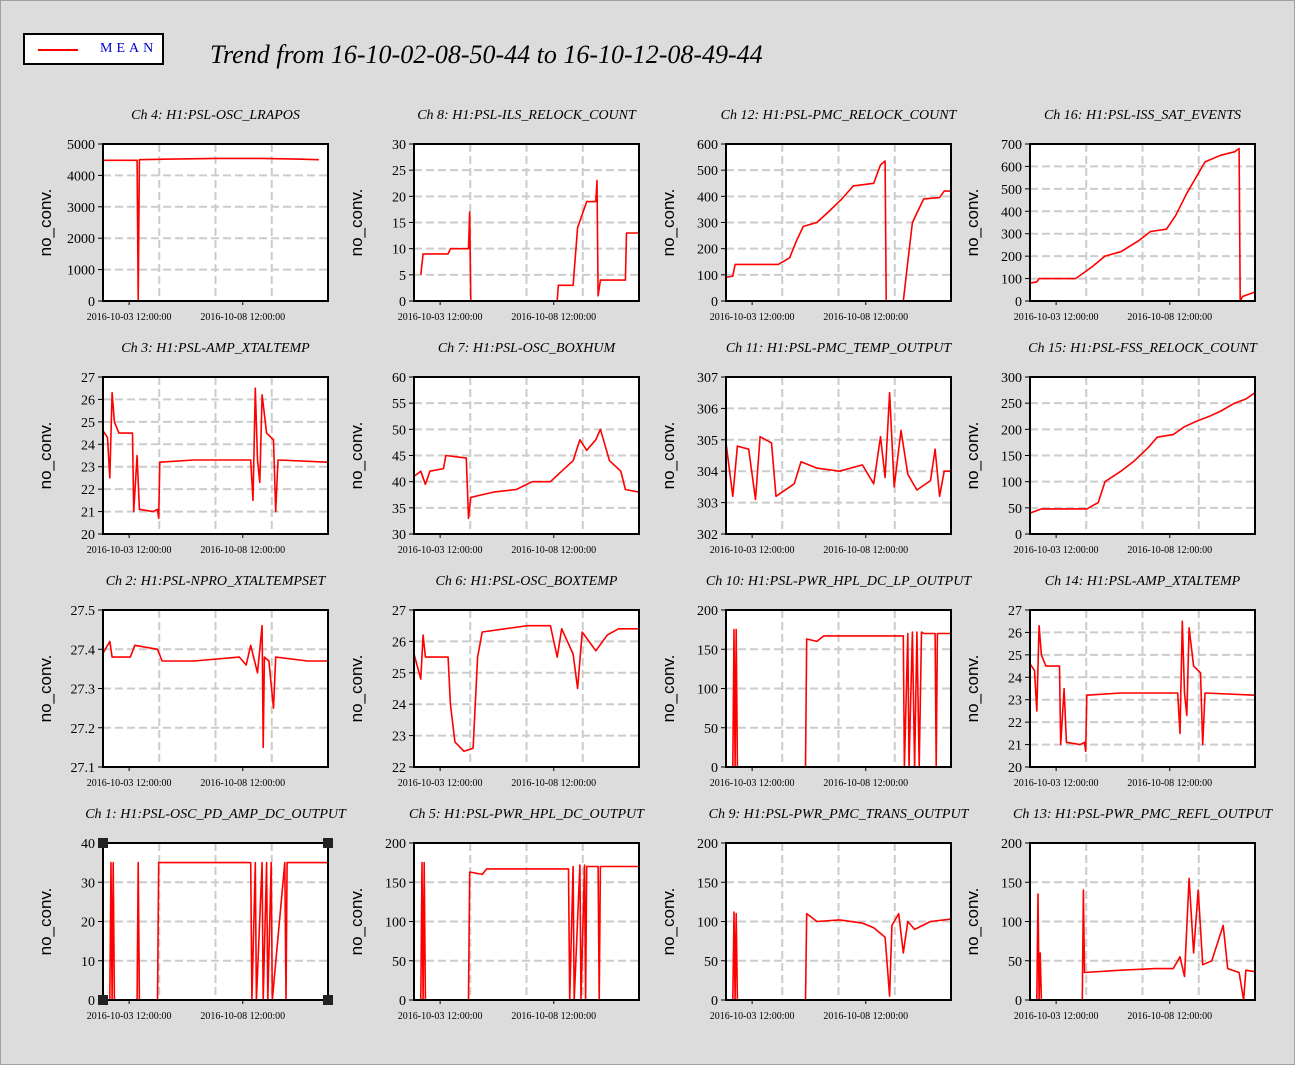 This screenshot has width=1295, height=1065. What do you see at coordinates (399, 535) in the screenshot?
I see `y-tick-label: 30` at bounding box center [399, 535].